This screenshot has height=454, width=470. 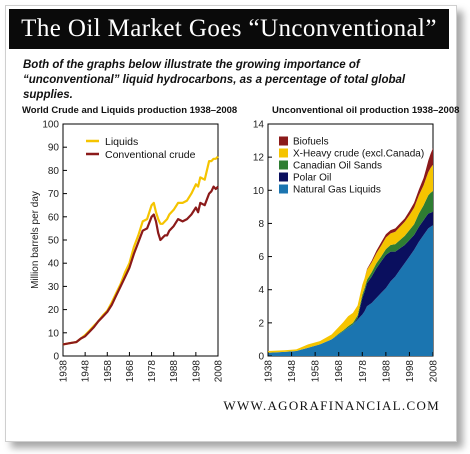 What do you see at coordinates (358, 154) in the screenshot?
I see `legend-label: X-Heavy crude (excl.Canada)` at bounding box center [358, 154].